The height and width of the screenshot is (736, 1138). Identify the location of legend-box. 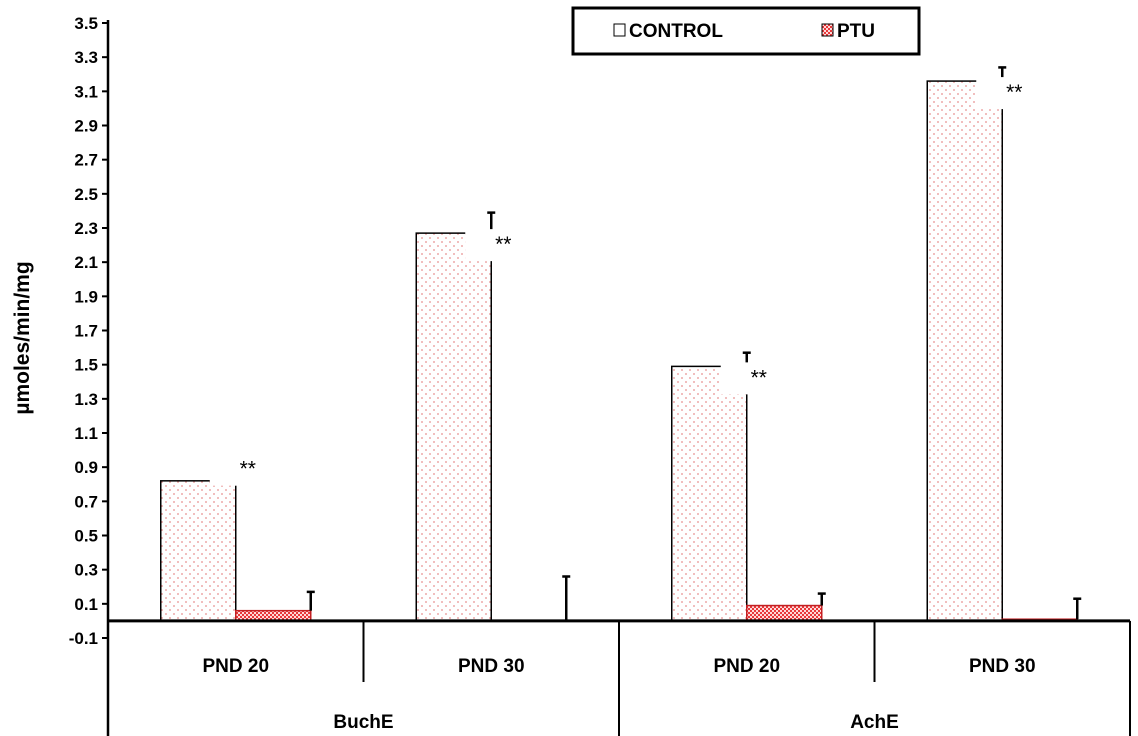
(746, 31).